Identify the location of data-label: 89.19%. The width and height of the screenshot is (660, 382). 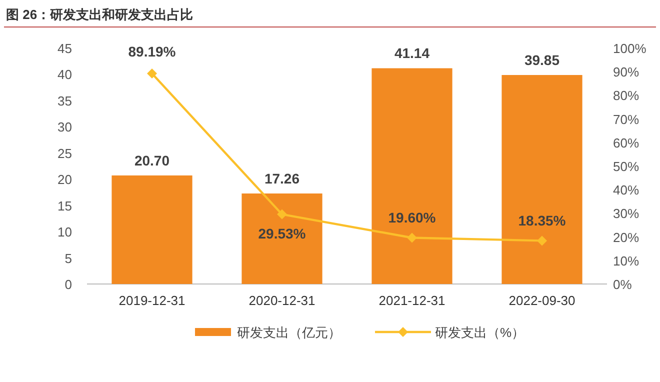
(152, 52).